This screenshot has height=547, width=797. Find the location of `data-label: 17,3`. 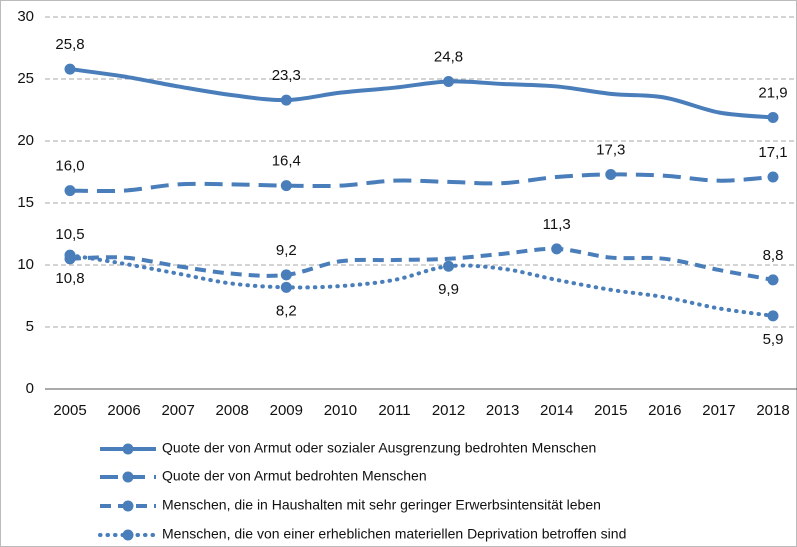

data-label: 17,3 is located at coordinates (610, 149).